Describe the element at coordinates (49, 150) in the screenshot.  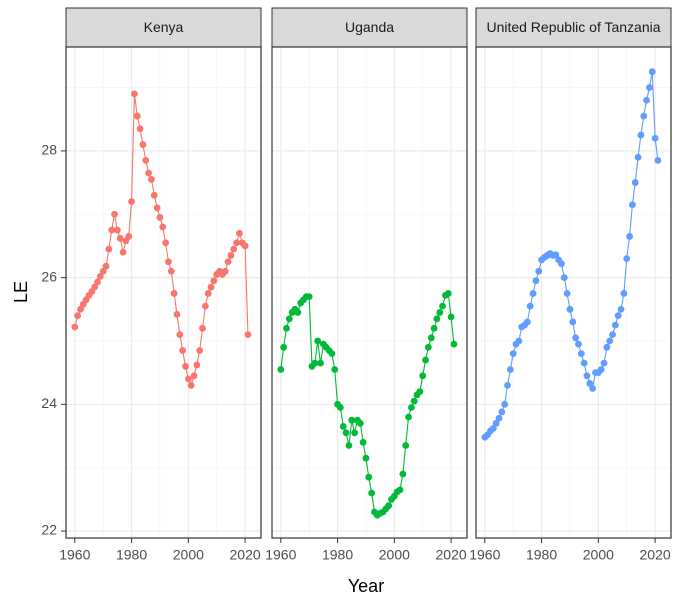
I see `y-tick-label: 28` at that location.